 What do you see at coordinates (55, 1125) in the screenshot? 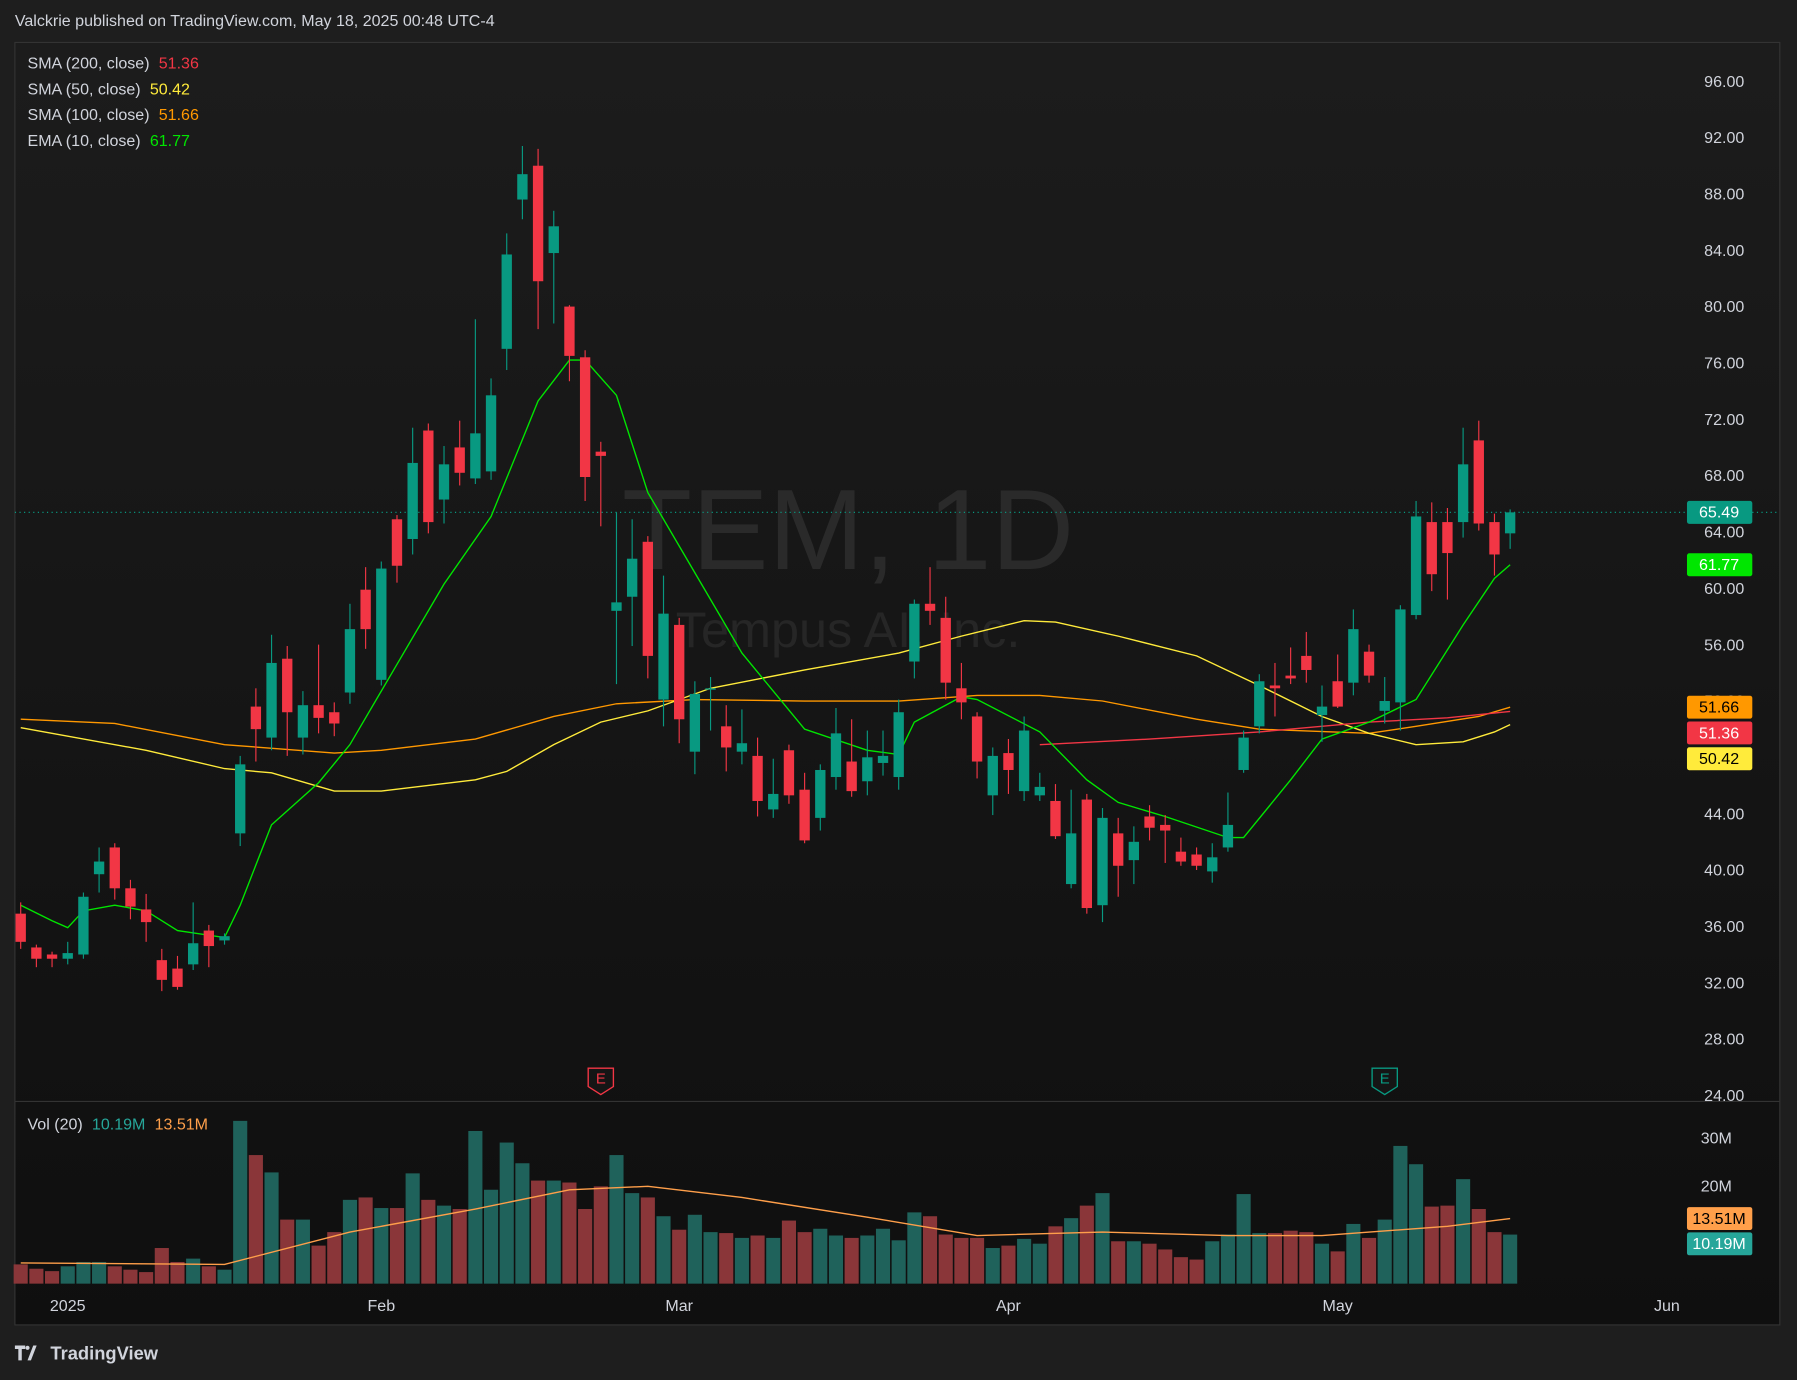
I see `volume-legend-name: Vol (20)` at bounding box center [55, 1125].